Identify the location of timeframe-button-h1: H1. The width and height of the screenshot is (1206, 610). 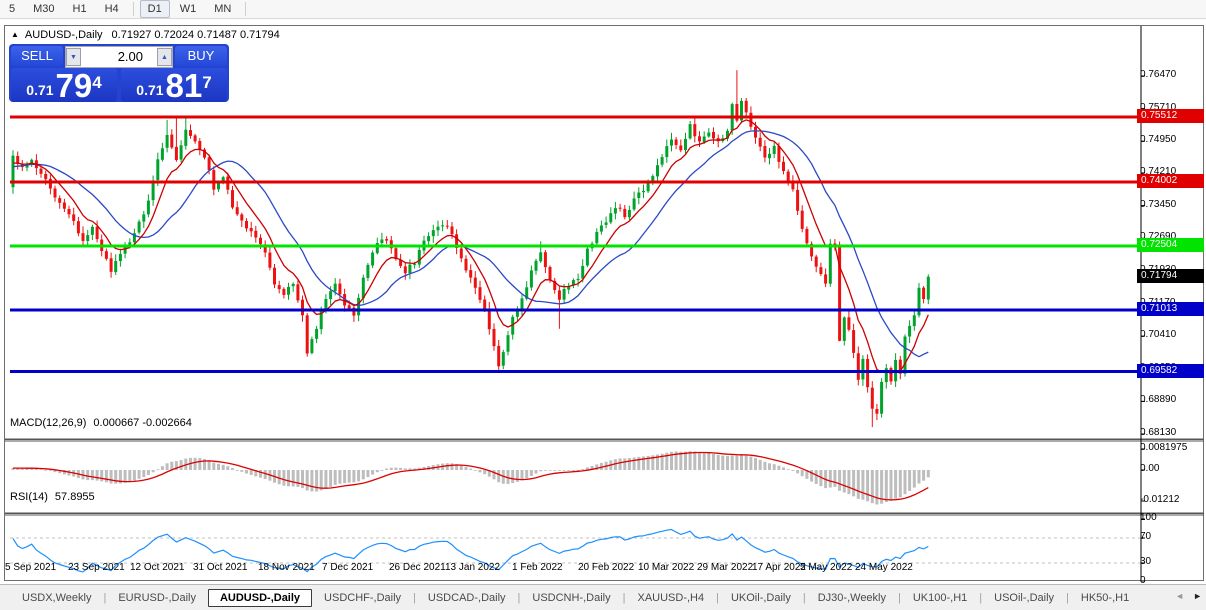
(79, 9).